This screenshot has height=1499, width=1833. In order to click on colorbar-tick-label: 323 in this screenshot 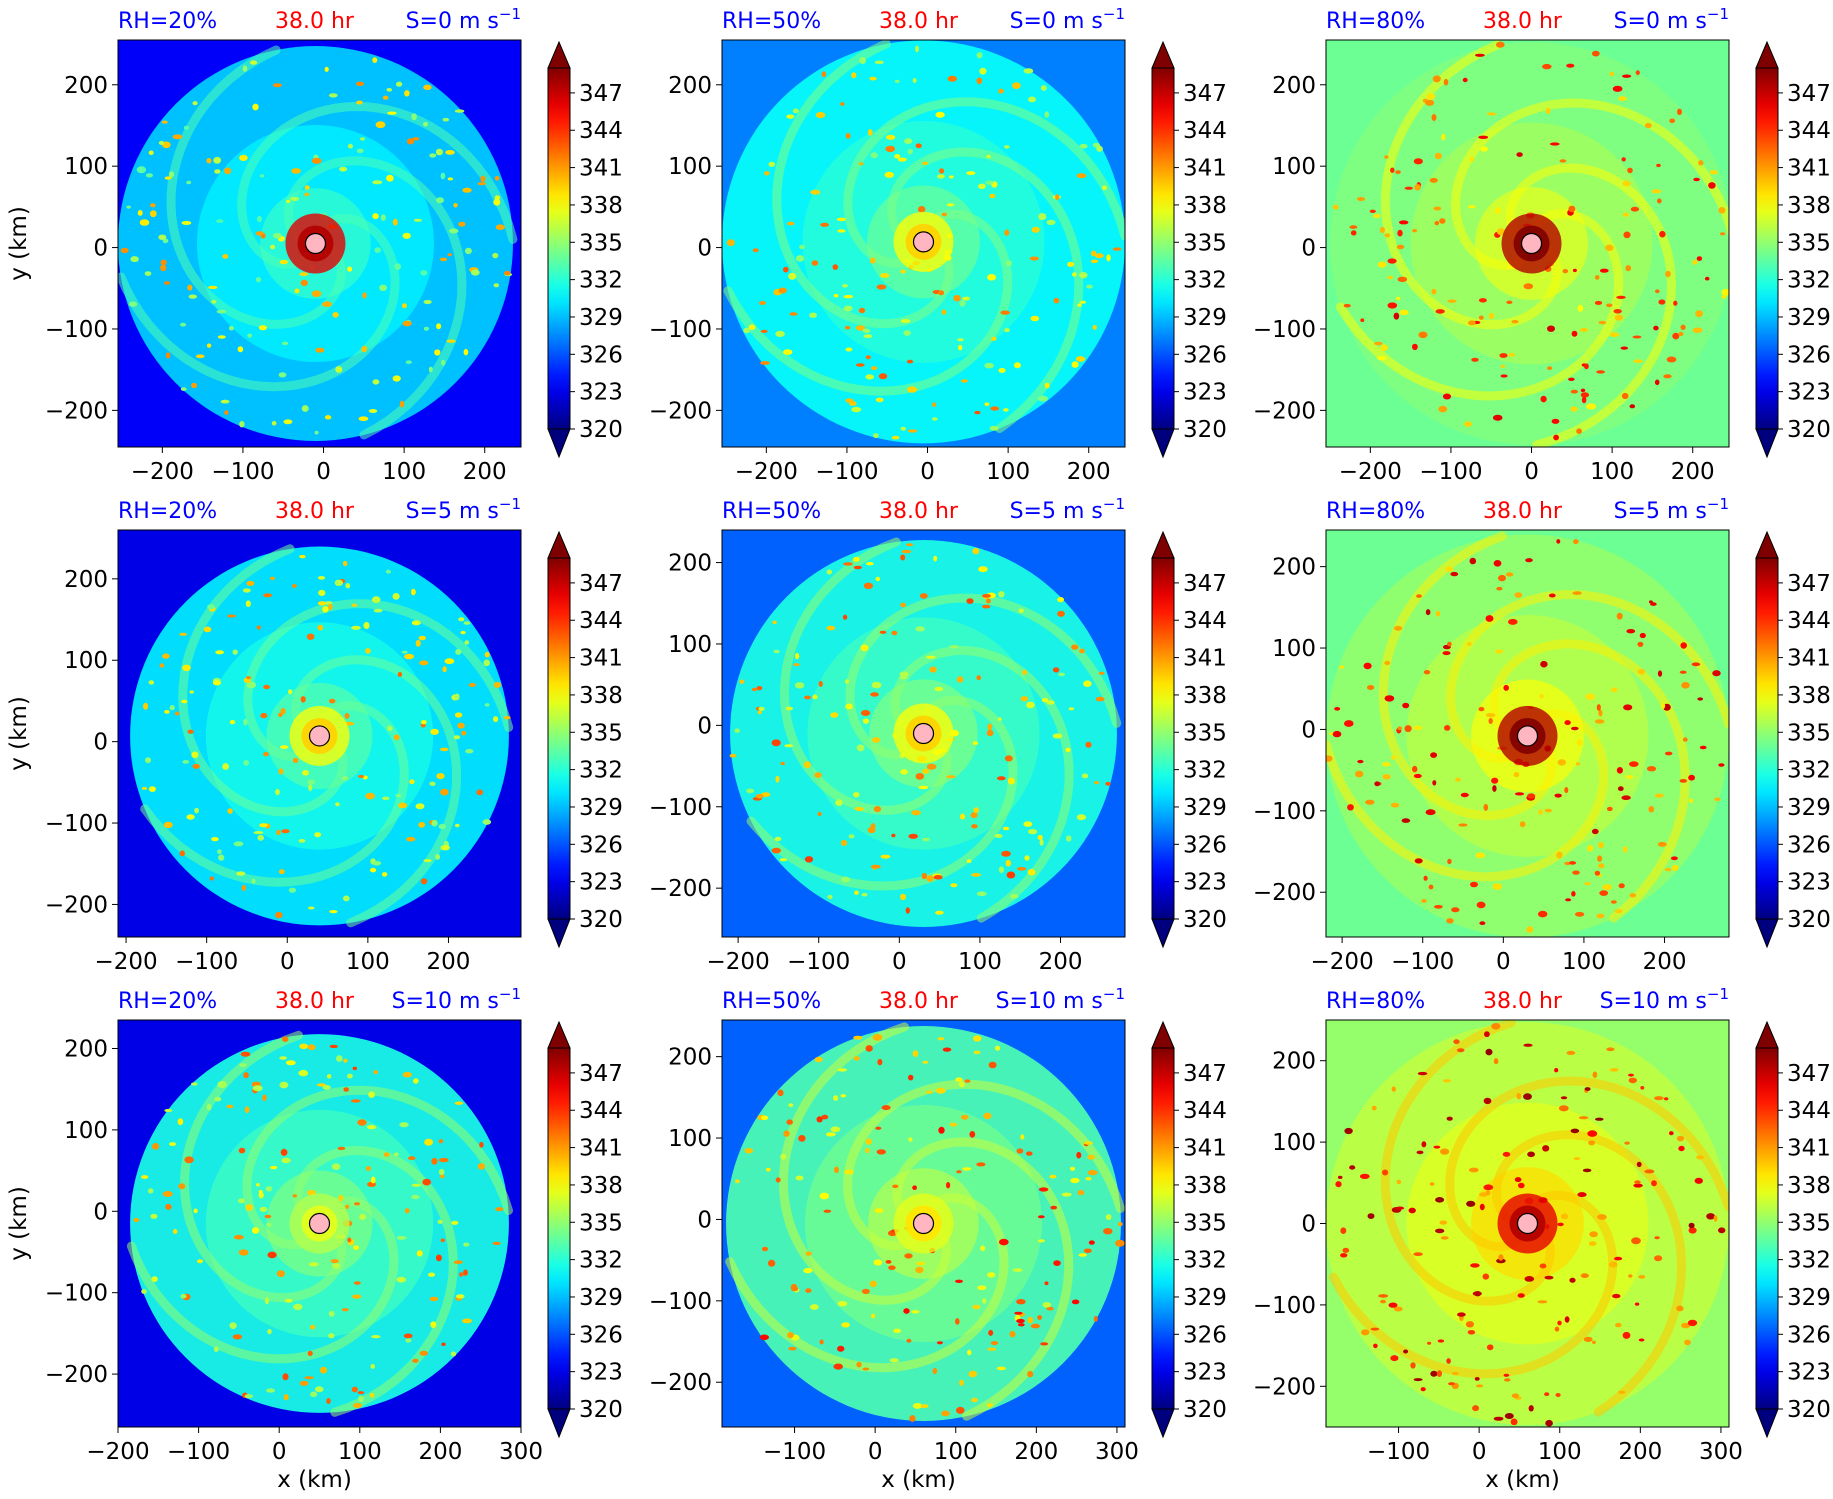, I will do `click(1809, 883)`.